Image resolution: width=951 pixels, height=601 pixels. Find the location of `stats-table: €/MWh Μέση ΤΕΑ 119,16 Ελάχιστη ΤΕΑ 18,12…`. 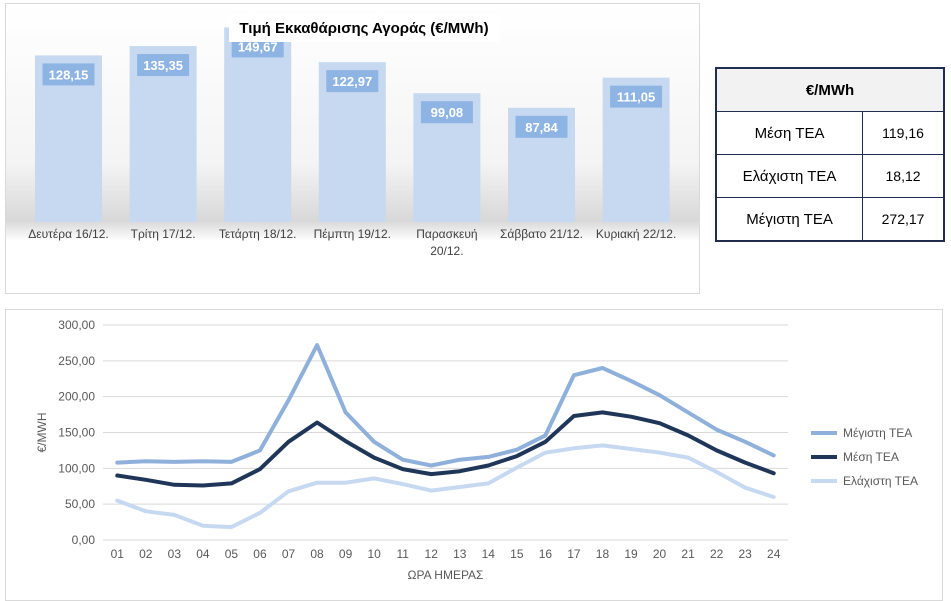

stats-table: €/MWh Μέση ΤΕΑ 119,16 Ελάχιστη ΤΕΑ 18,12… is located at coordinates (830, 154).